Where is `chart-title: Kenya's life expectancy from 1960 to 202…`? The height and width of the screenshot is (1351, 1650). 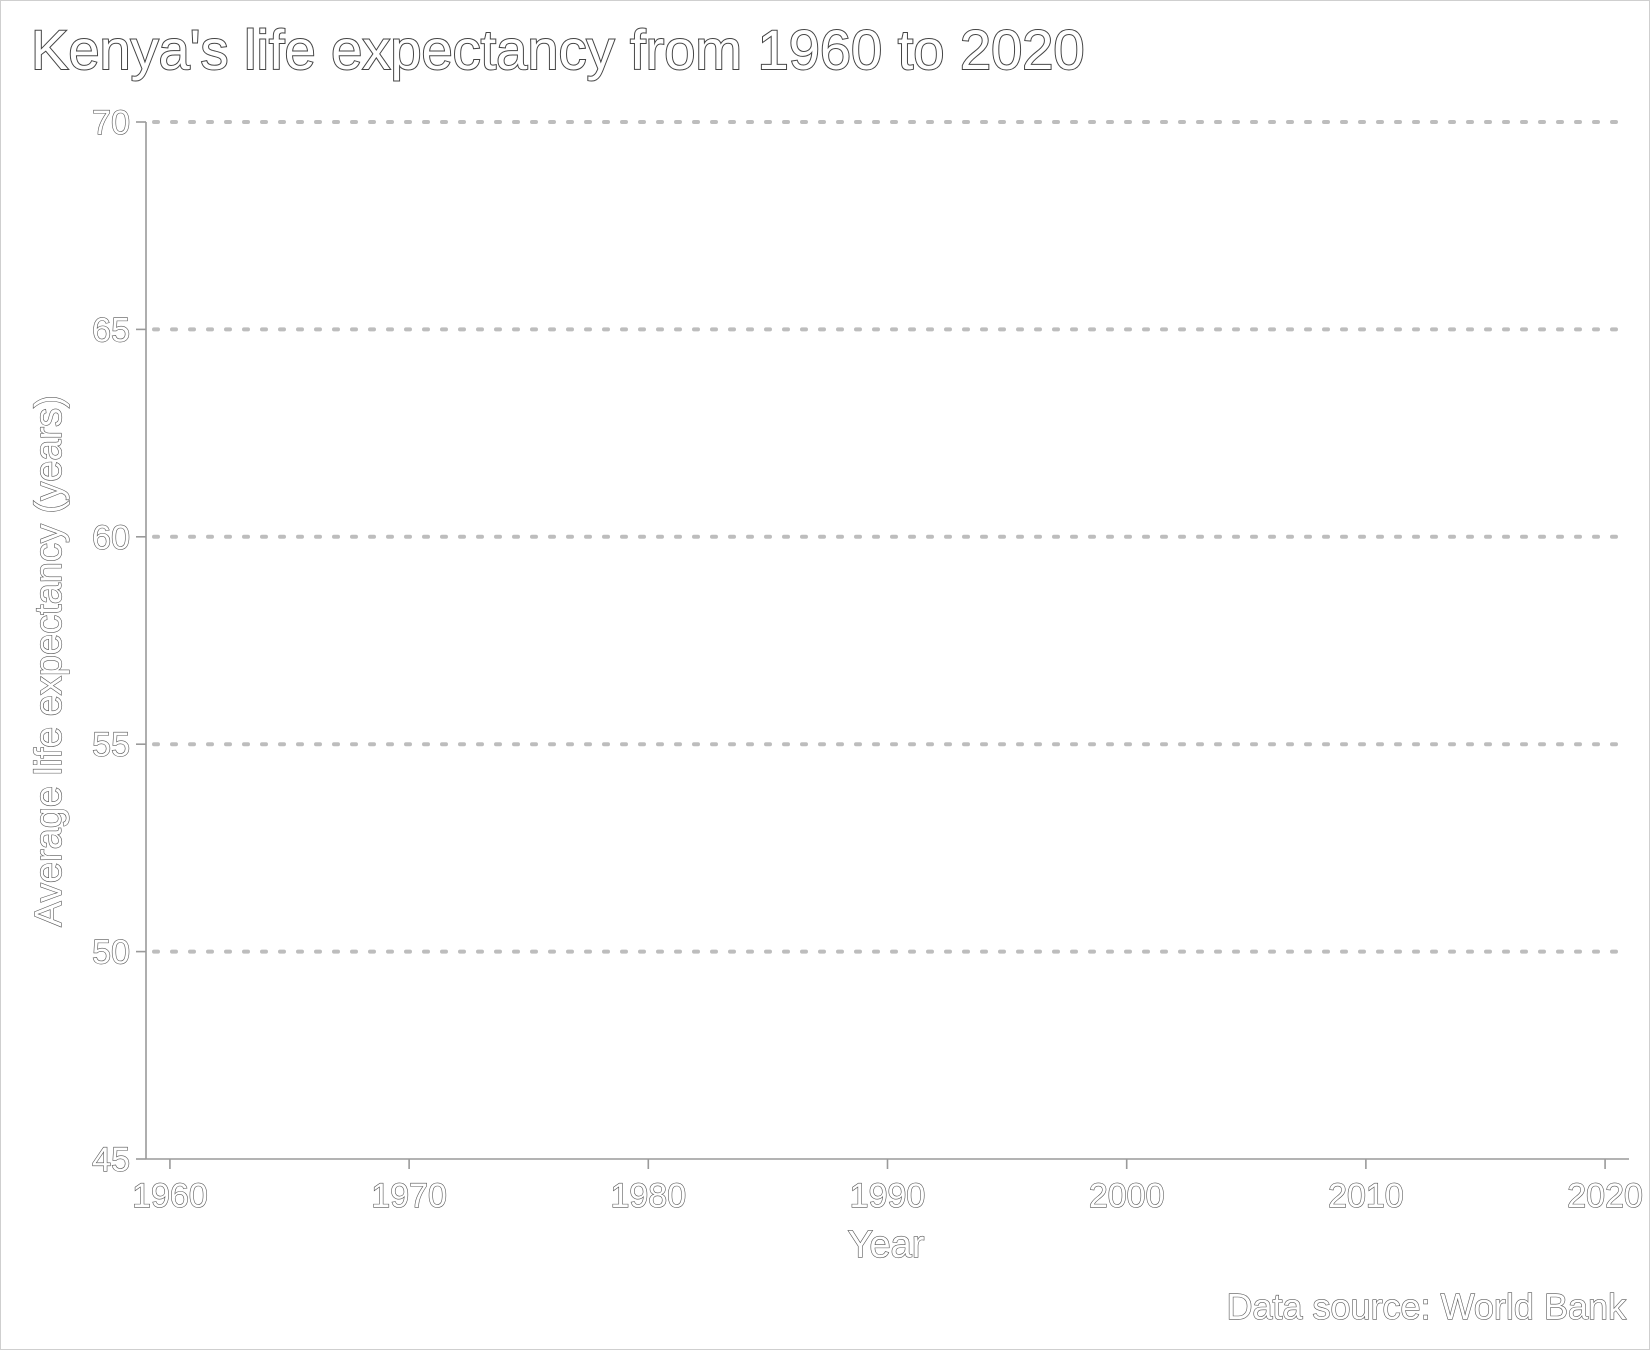
chart-title: Kenya's life expectancy from 1960 to 202… is located at coordinates (558, 49).